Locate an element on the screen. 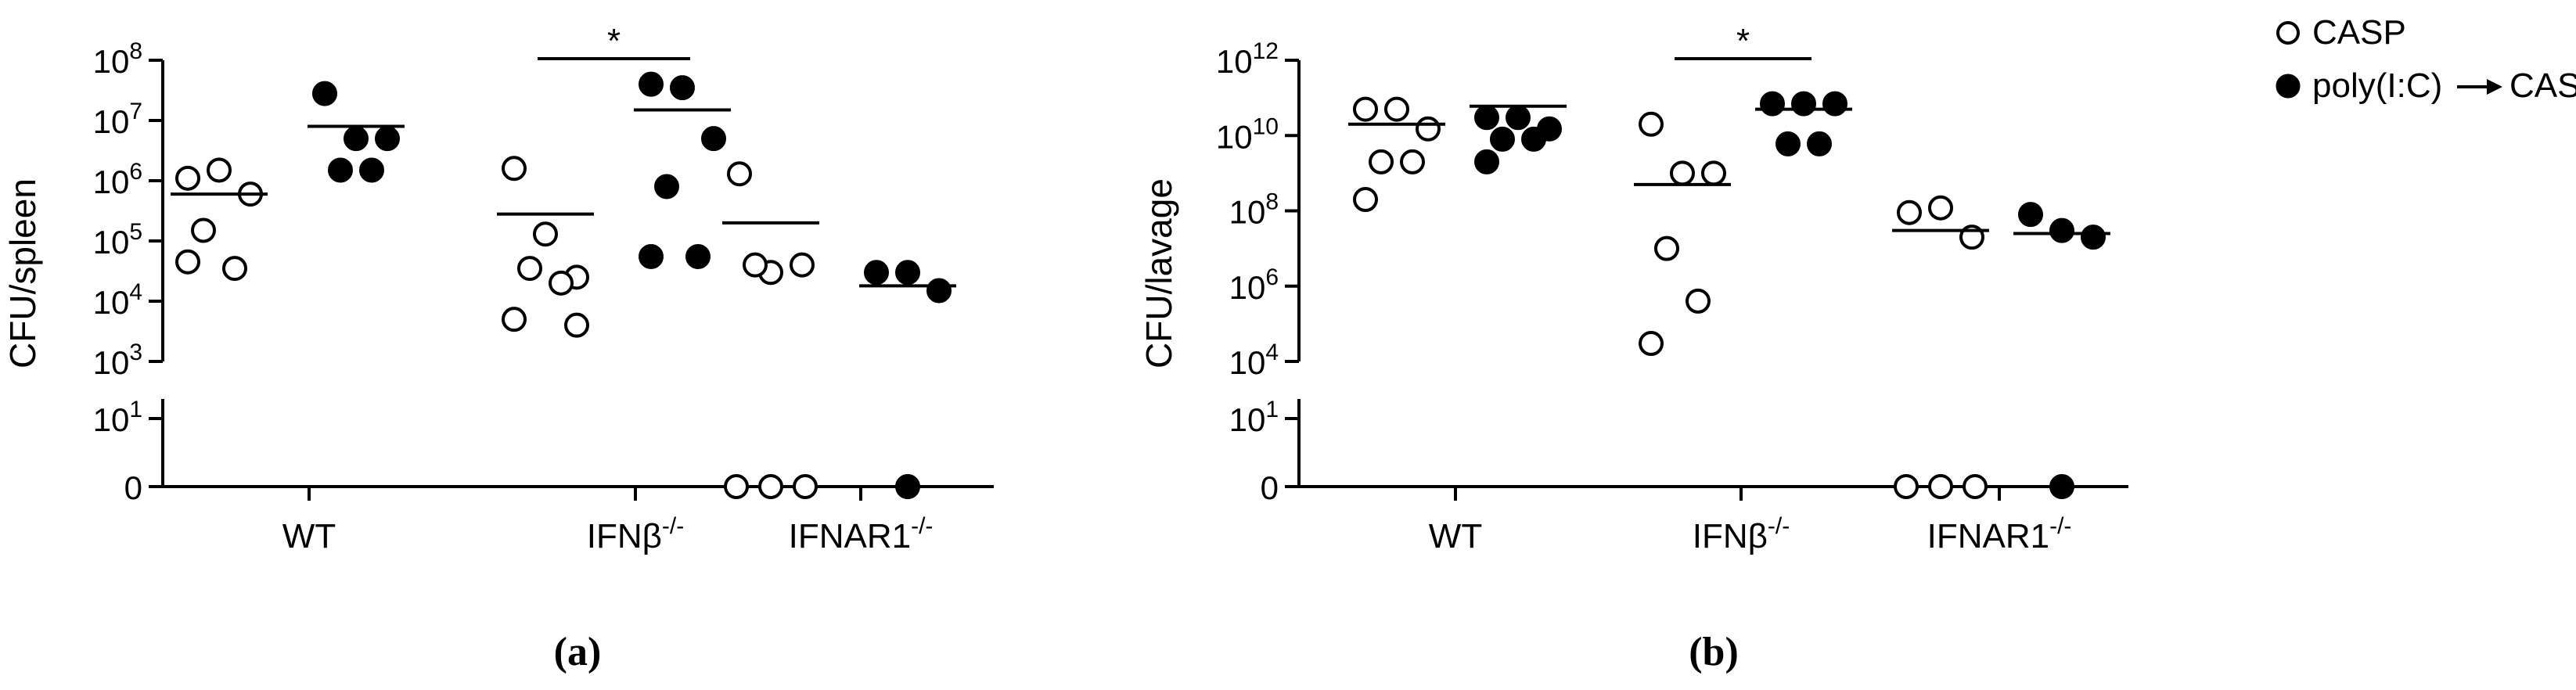  panel-label: (a) is located at coordinates (578, 652).